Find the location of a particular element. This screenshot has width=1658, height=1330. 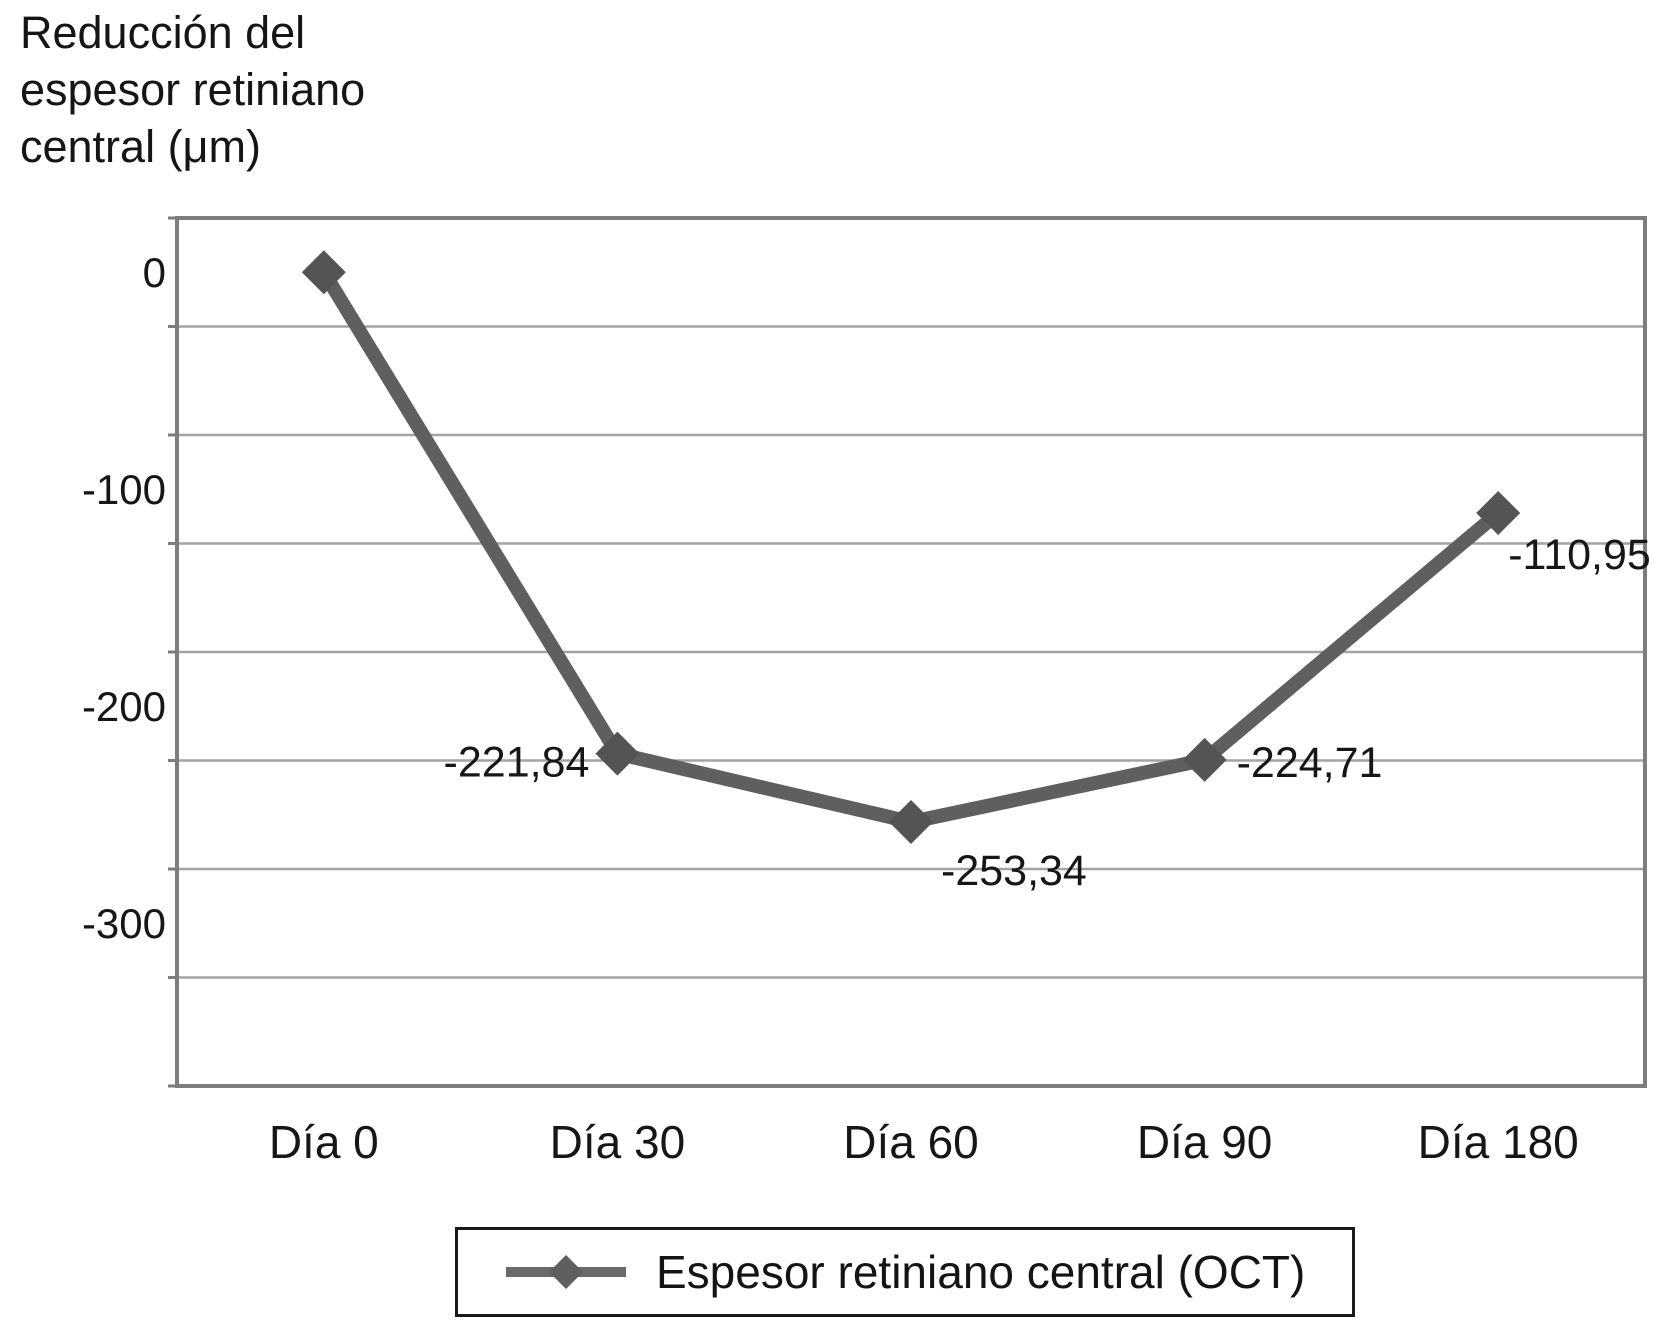

chart-title-line-2: espesor retiniano is located at coordinates (193, 89).